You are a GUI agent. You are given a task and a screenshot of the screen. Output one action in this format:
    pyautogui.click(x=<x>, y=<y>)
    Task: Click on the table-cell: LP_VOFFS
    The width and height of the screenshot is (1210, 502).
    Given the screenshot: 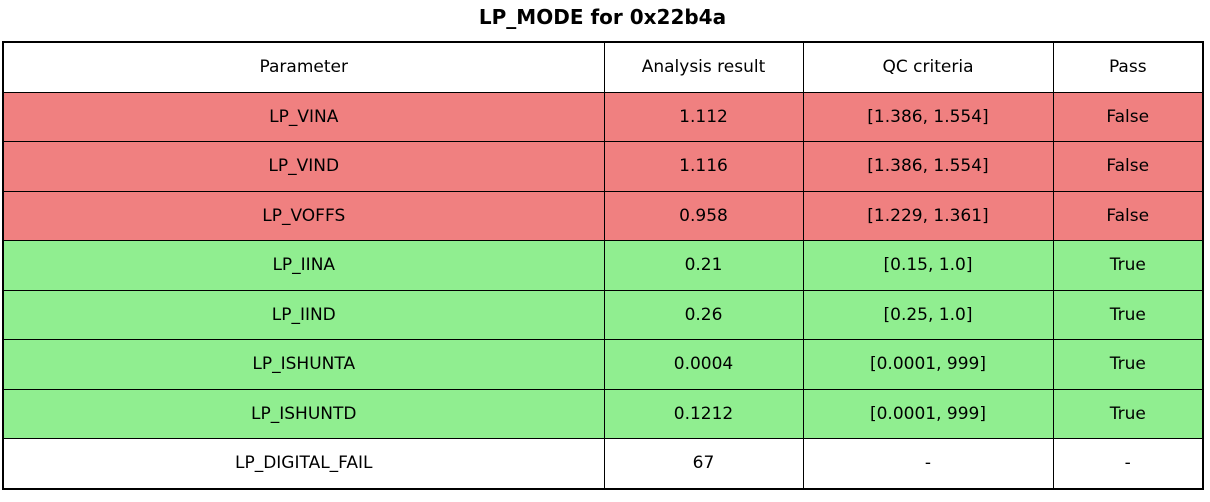 What is the action you would take?
    pyautogui.click(x=303, y=215)
    